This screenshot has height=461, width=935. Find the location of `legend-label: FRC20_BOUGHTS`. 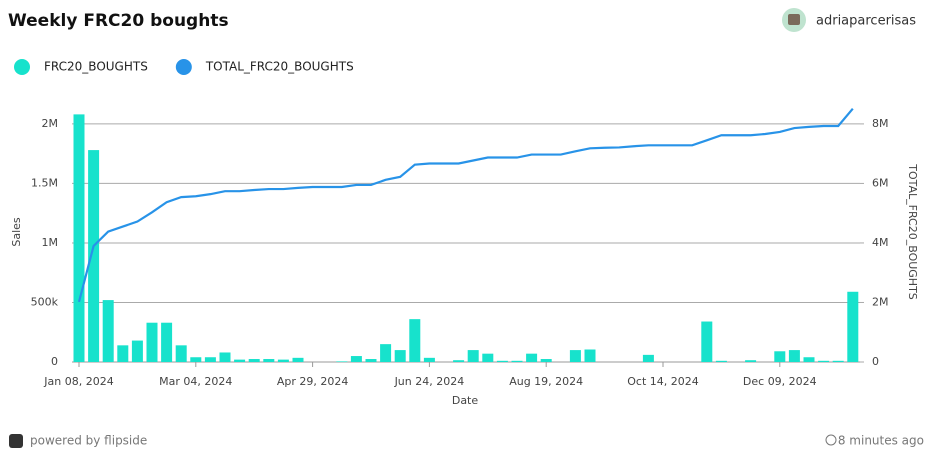

legend-label: FRC20_BOUGHTS is located at coordinates (96, 67).